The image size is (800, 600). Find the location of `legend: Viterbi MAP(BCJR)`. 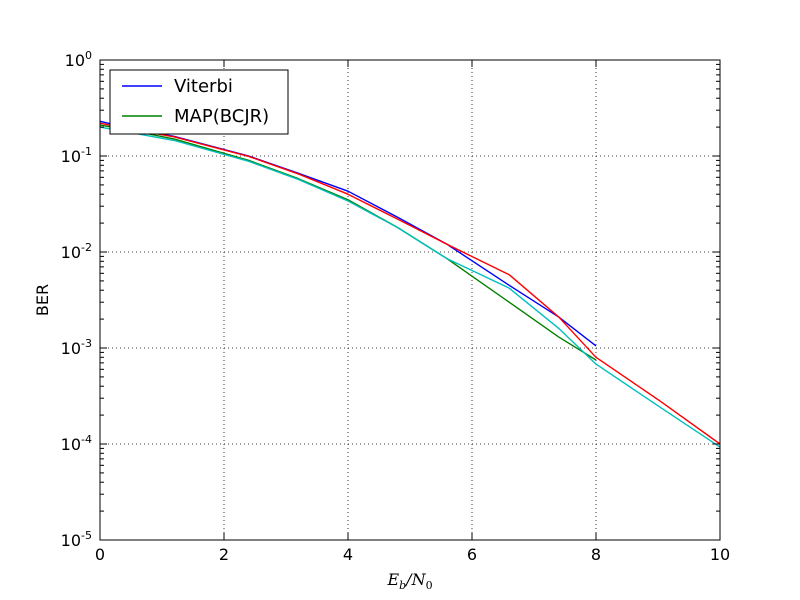

legend: Viterbi MAP(BCJR) is located at coordinates (199, 102).